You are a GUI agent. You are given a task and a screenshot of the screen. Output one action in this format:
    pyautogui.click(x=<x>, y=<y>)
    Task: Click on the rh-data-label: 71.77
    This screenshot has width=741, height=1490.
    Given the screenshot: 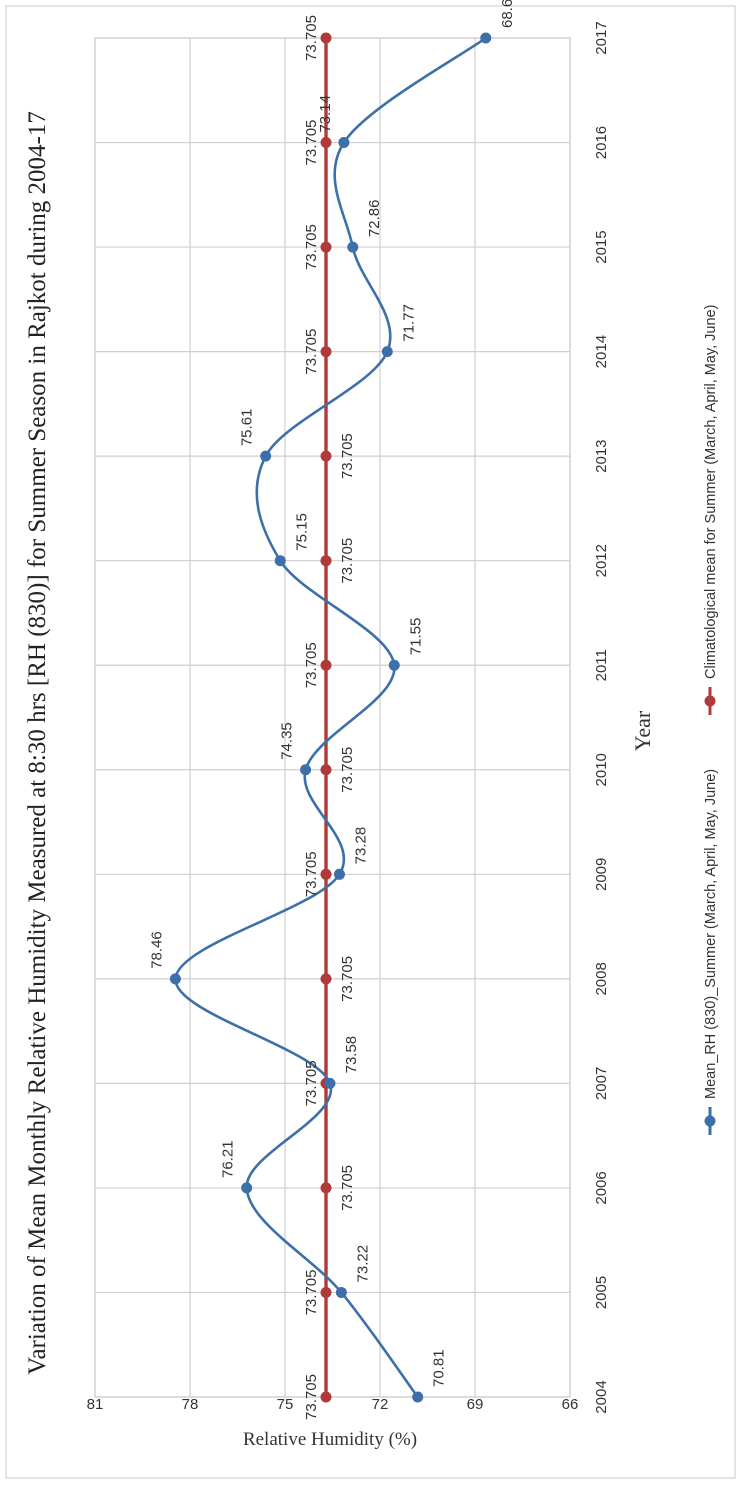 What is the action you would take?
    pyautogui.click(x=408, y=323)
    